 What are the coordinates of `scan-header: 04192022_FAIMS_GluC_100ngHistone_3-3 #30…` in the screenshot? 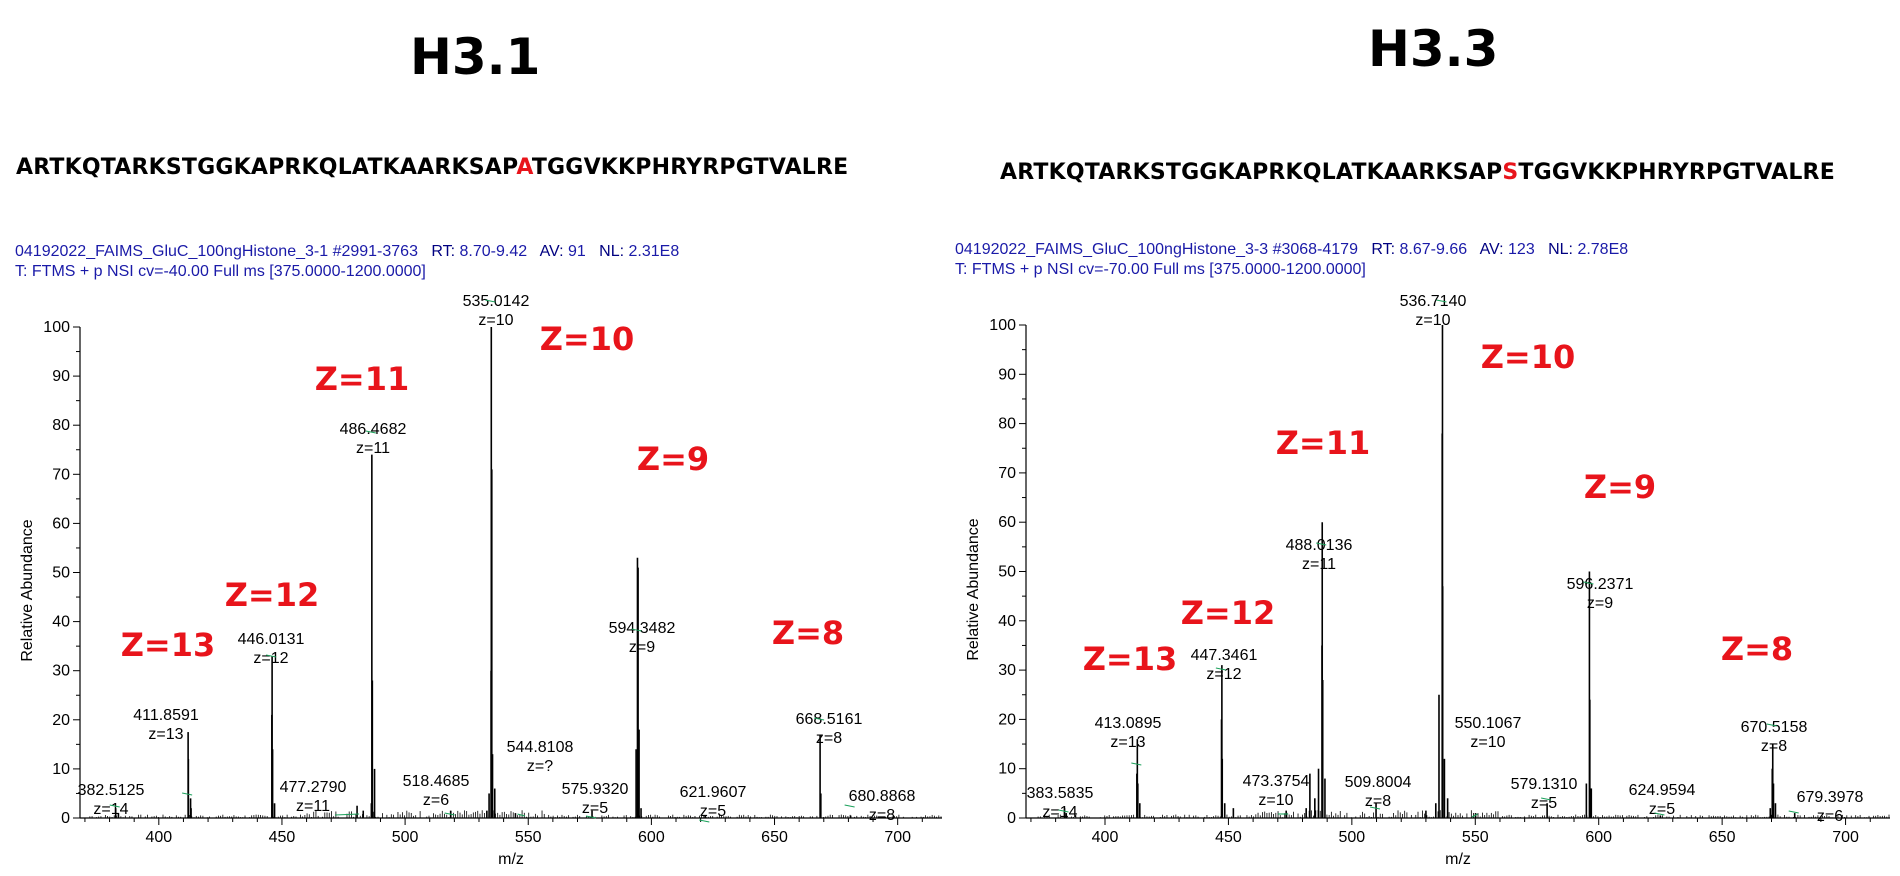 It's located at (1291, 250).